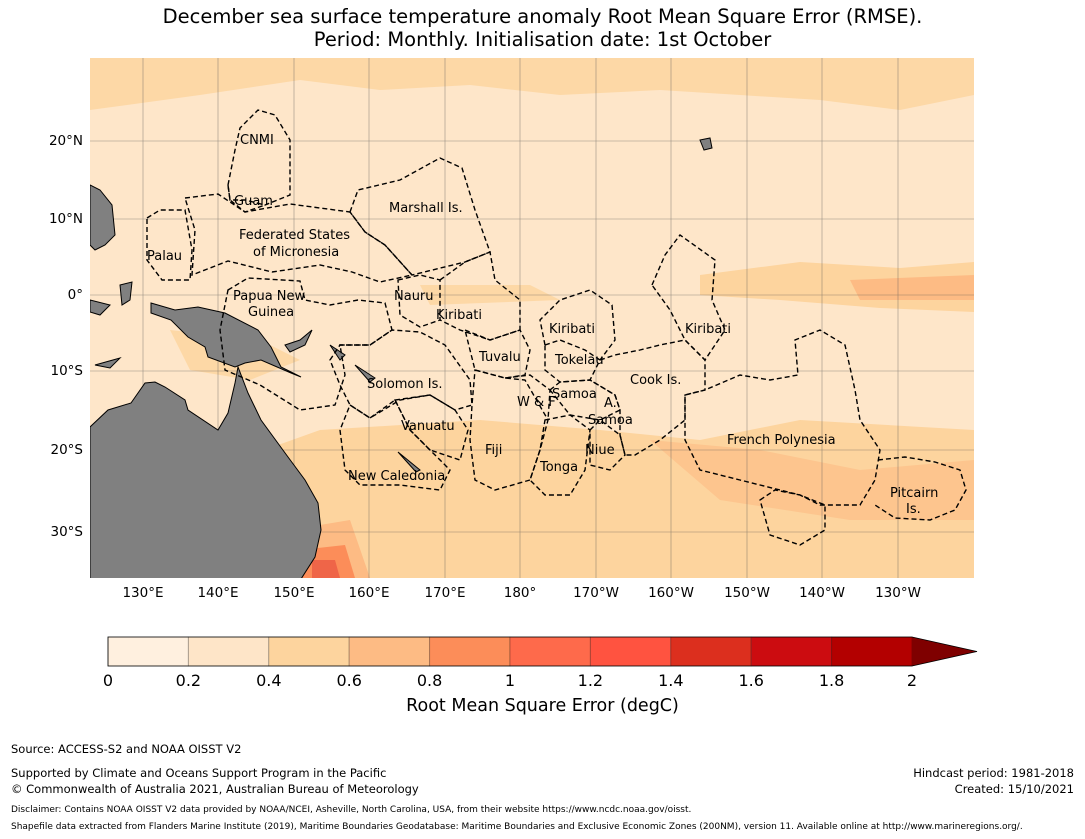  Describe the element at coordinates (428, 426) in the screenshot. I see `label-vanuatu: Vanuatu` at that location.